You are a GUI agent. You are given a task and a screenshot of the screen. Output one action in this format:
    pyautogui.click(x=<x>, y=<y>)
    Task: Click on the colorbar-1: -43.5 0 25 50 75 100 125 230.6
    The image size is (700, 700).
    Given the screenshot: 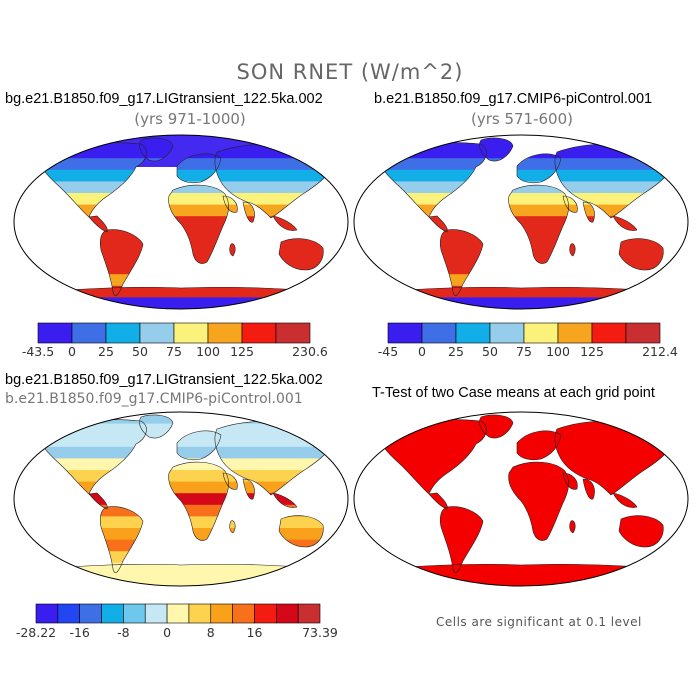 What is the action you would take?
    pyautogui.click(x=175, y=340)
    